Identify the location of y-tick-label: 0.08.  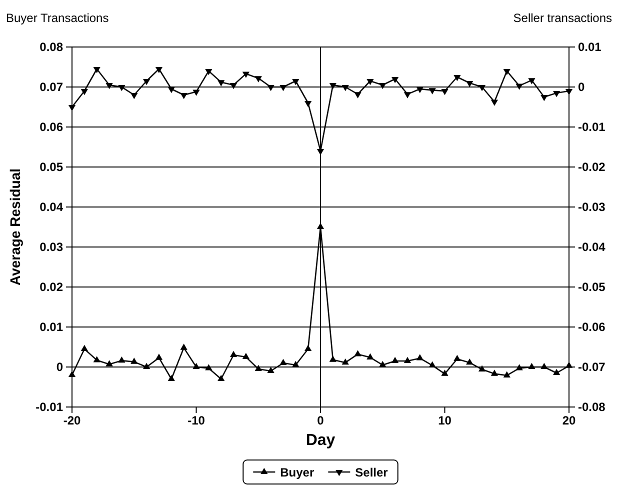
(52, 47).